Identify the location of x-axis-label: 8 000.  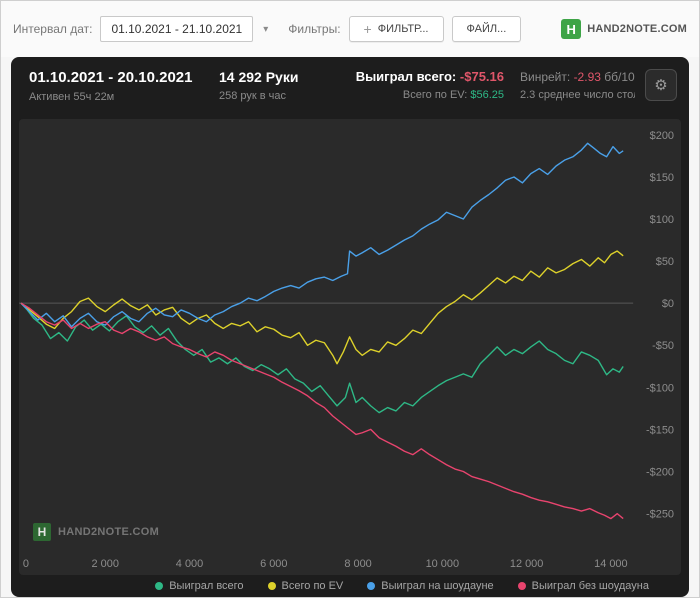
(357, 564).